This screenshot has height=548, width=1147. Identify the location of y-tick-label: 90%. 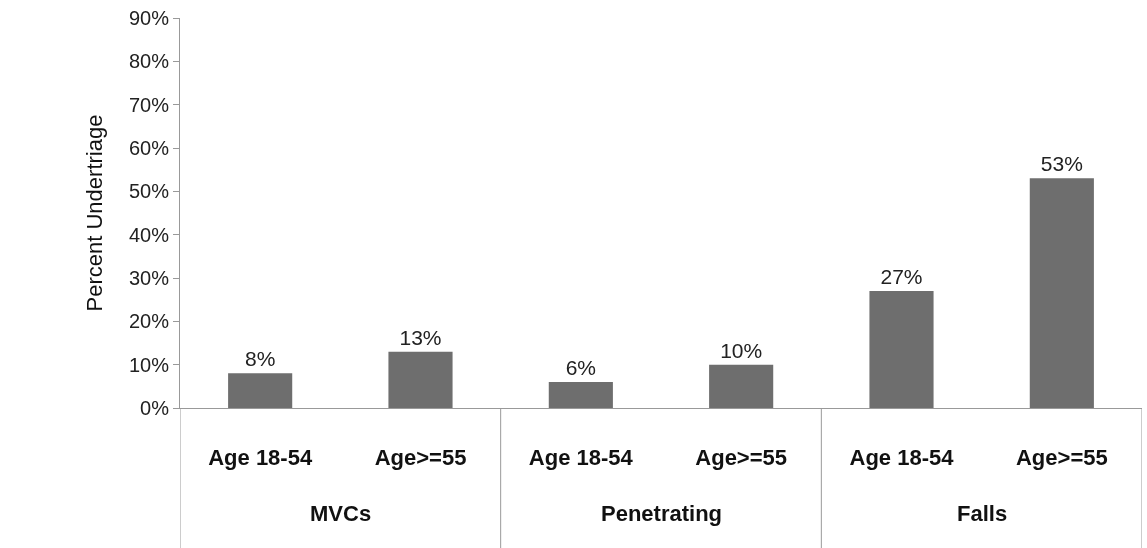
(149, 18).